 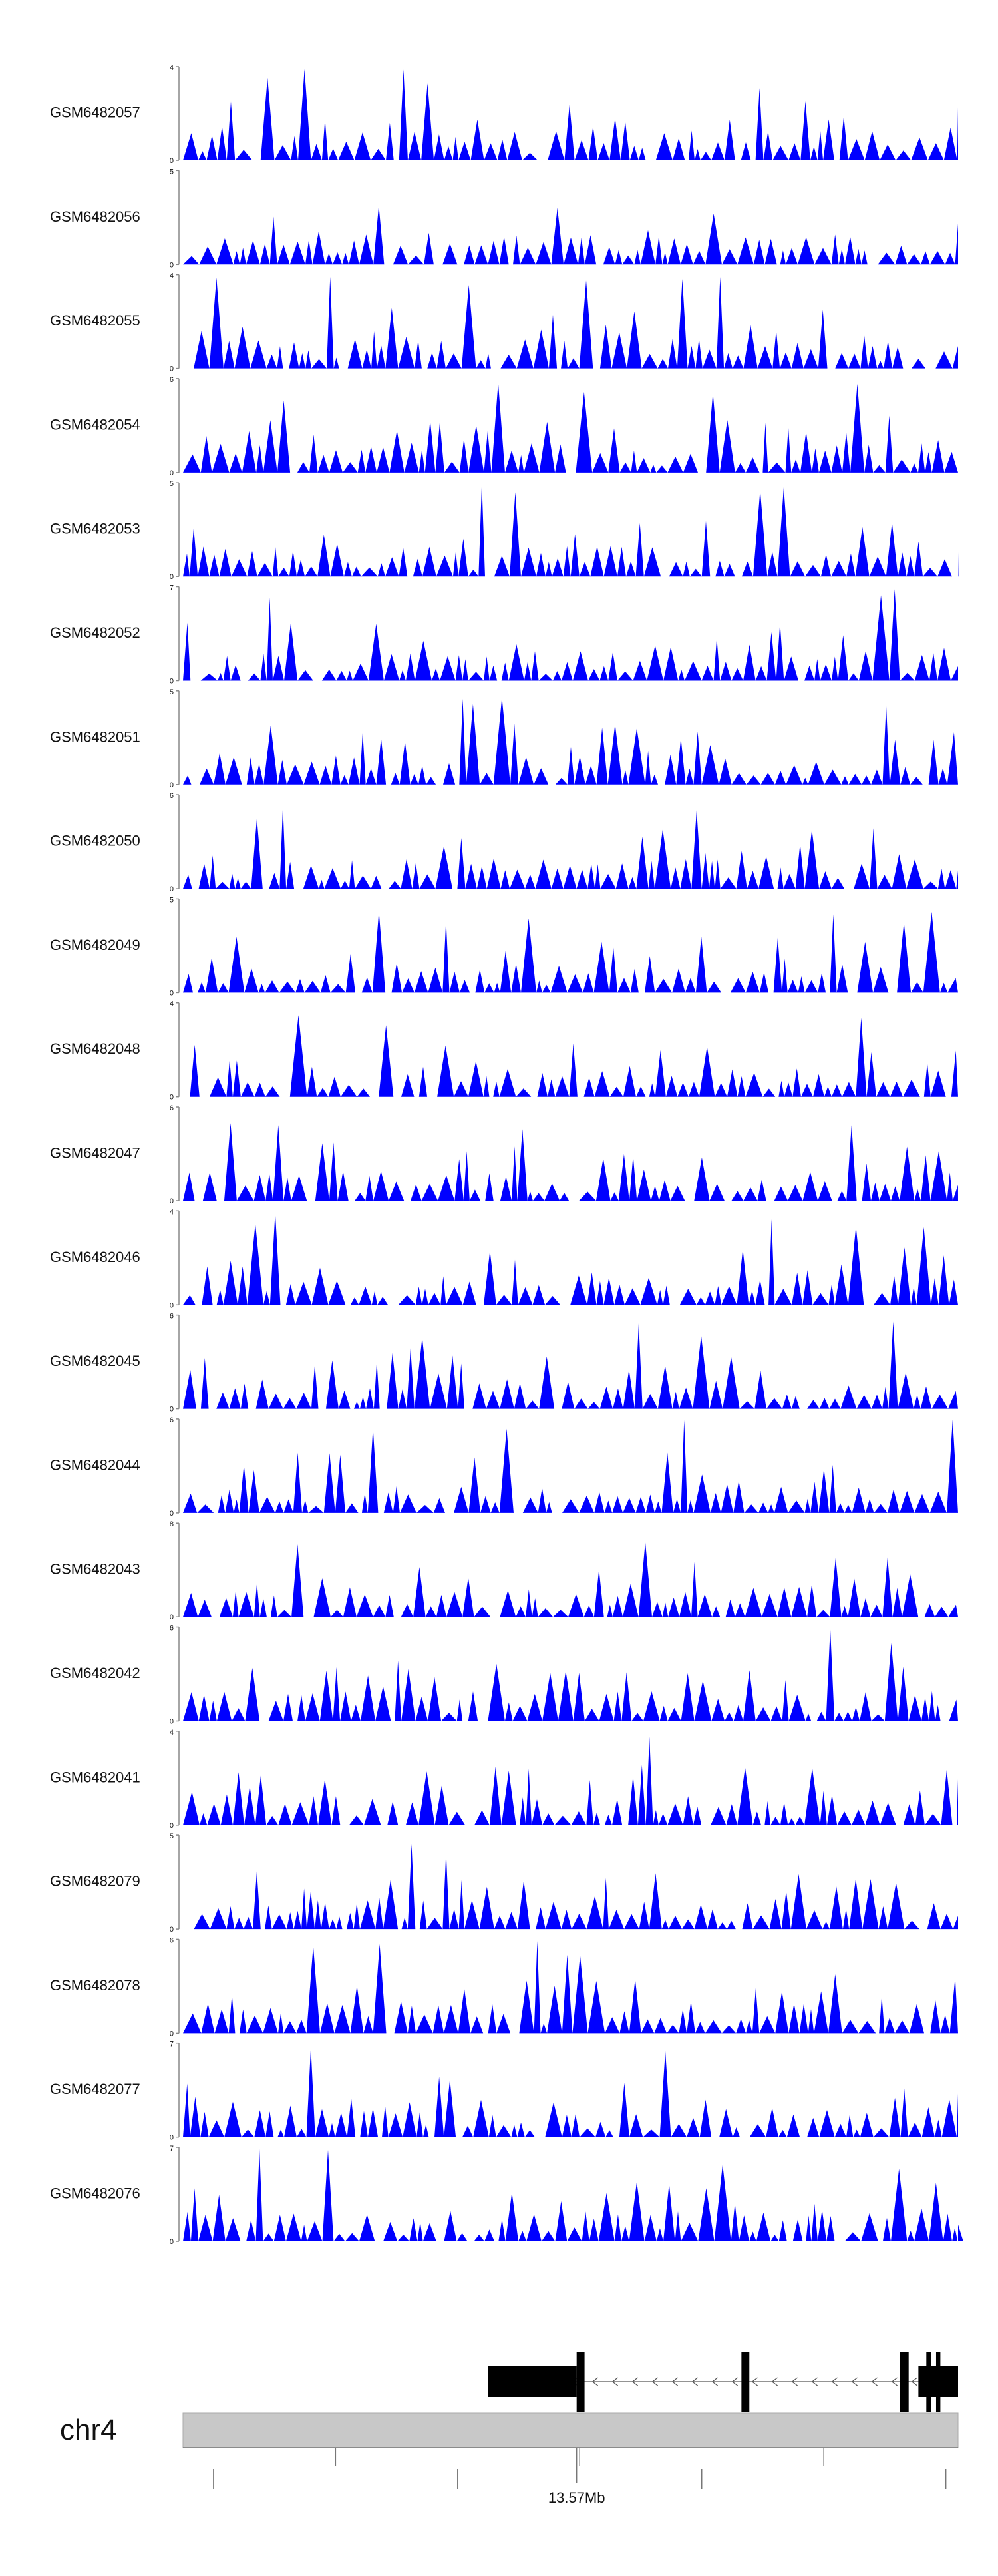 What do you see at coordinates (570, 2430) in the screenshot?
I see `chromosome-bar` at bounding box center [570, 2430].